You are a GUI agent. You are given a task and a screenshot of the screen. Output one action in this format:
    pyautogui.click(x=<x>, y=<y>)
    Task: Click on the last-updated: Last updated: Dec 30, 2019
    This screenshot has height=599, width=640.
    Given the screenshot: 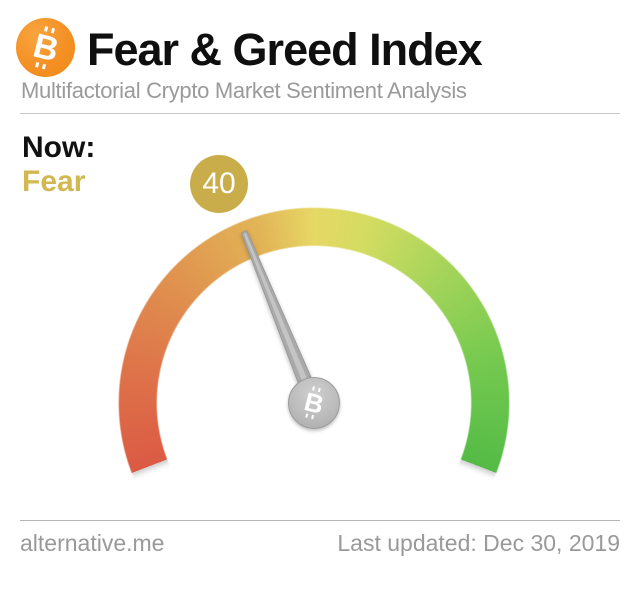 What is the action you would take?
    pyautogui.click(x=478, y=543)
    